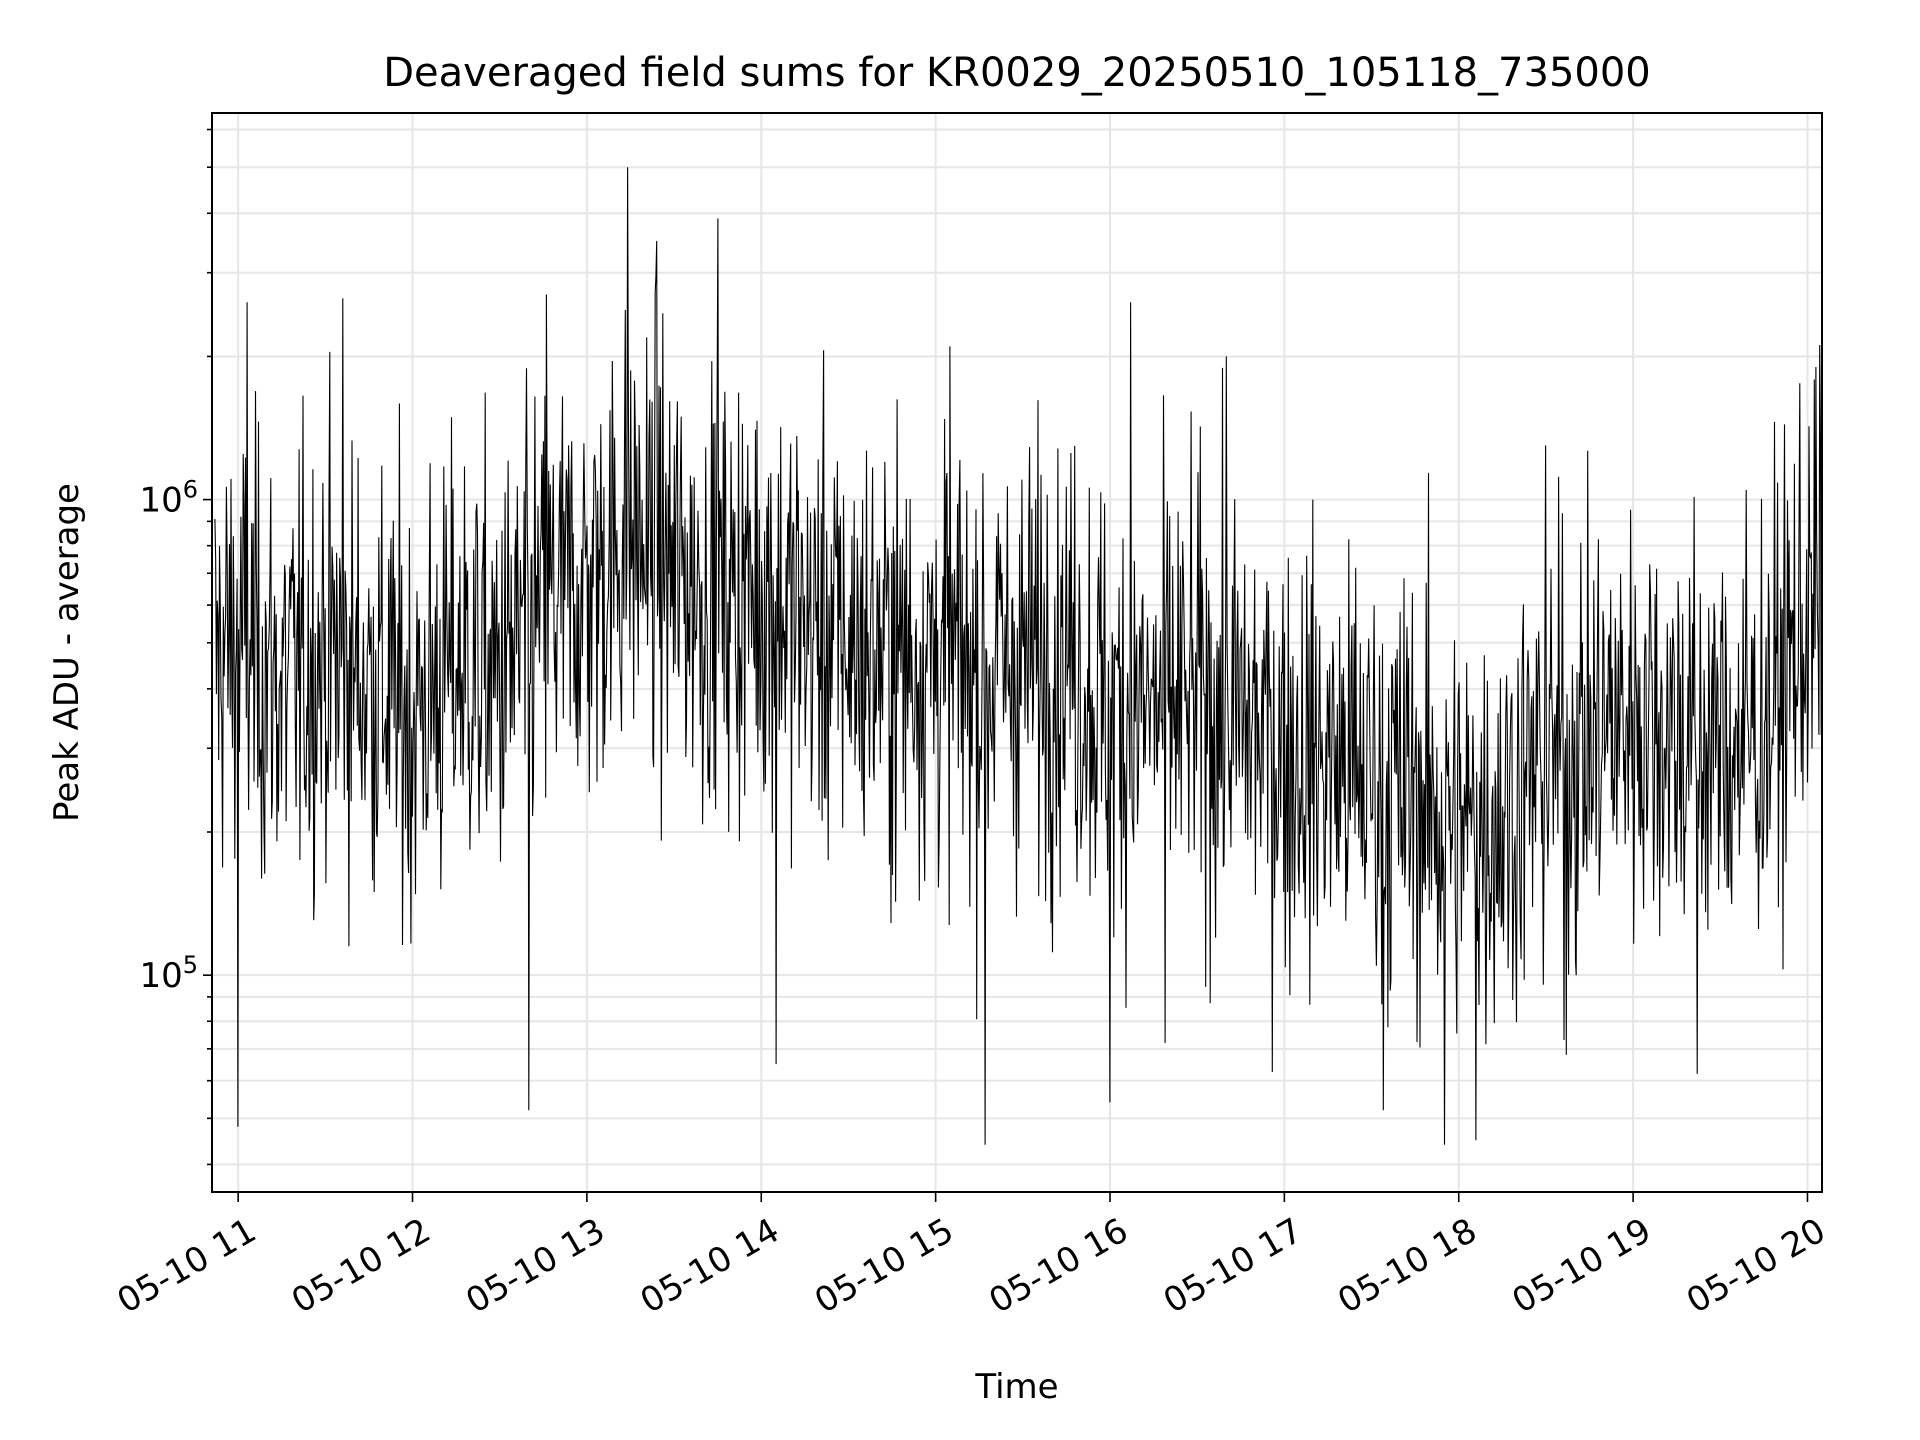 This screenshot has width=1920, height=1440. What do you see at coordinates (1016, 1387) in the screenshot?
I see `x-axis-label: Time` at bounding box center [1016, 1387].